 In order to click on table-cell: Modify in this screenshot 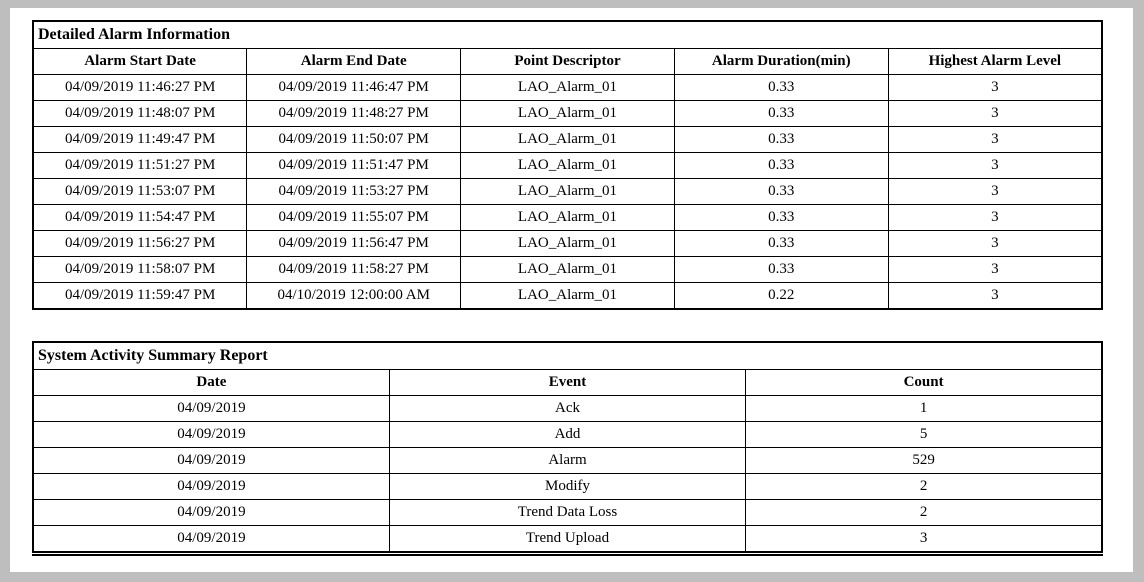, I will do `click(567, 486)`.